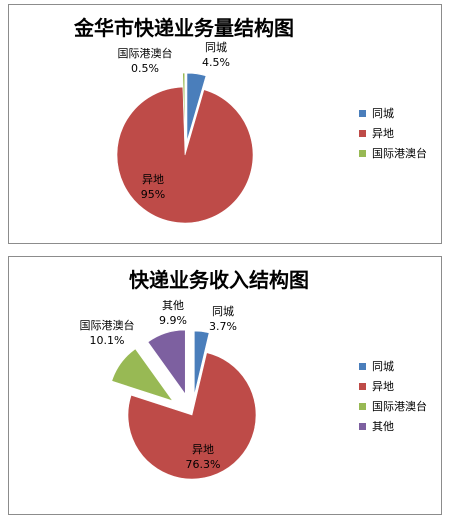 This screenshot has width=454, height=520. What do you see at coordinates (216, 55) in the screenshot?
I see `data-label-0: 同城 4.5%` at bounding box center [216, 55].